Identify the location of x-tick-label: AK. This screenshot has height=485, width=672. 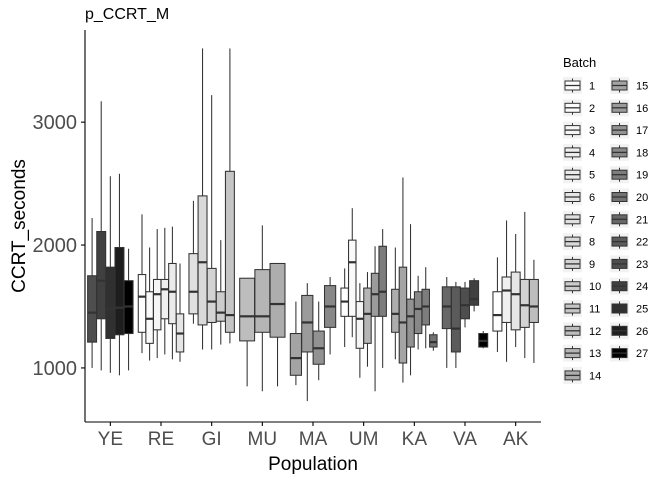
(516, 439).